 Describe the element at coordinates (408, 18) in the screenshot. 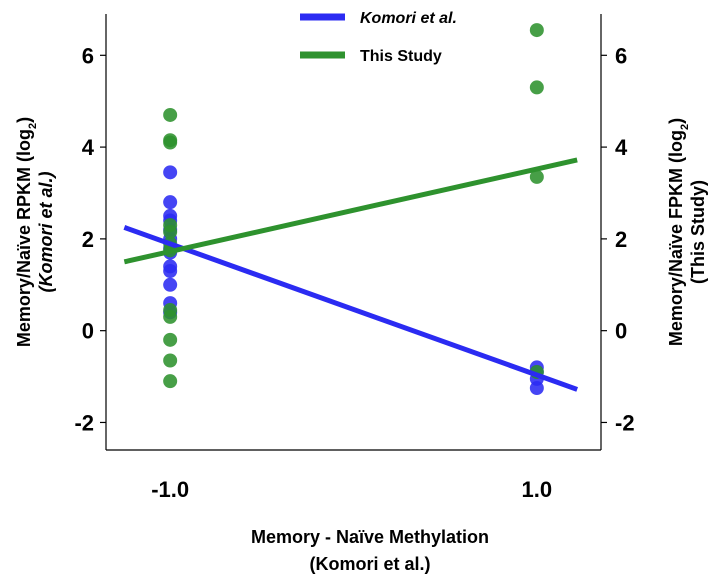

I see `legend-label-komori: Komori et al.` at that location.